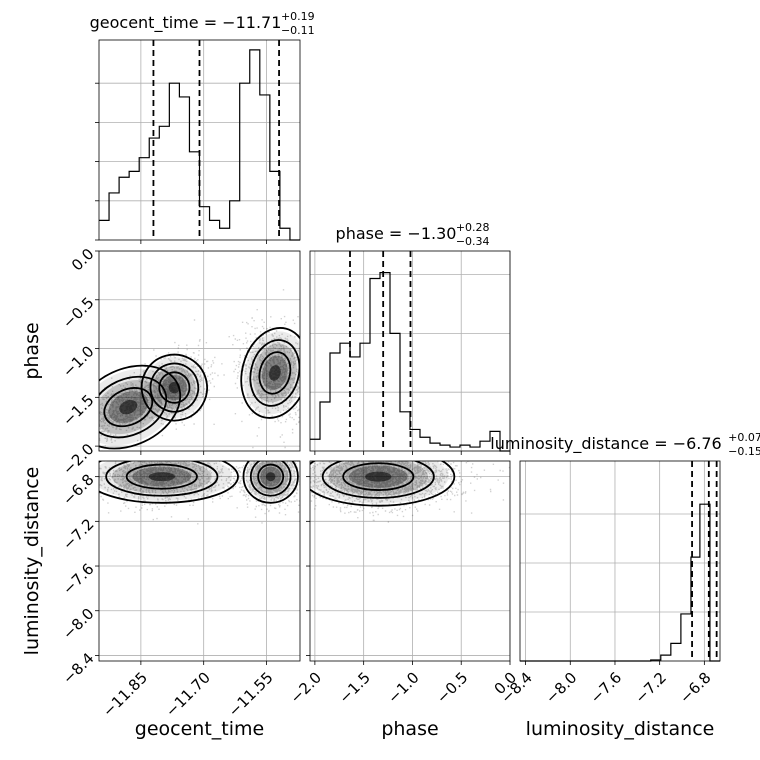 This screenshot has width=760, height=760. What do you see at coordinates (605, 444) in the screenshot?
I see `title-text: luminosity_distance = −6.76` at bounding box center [605, 444].